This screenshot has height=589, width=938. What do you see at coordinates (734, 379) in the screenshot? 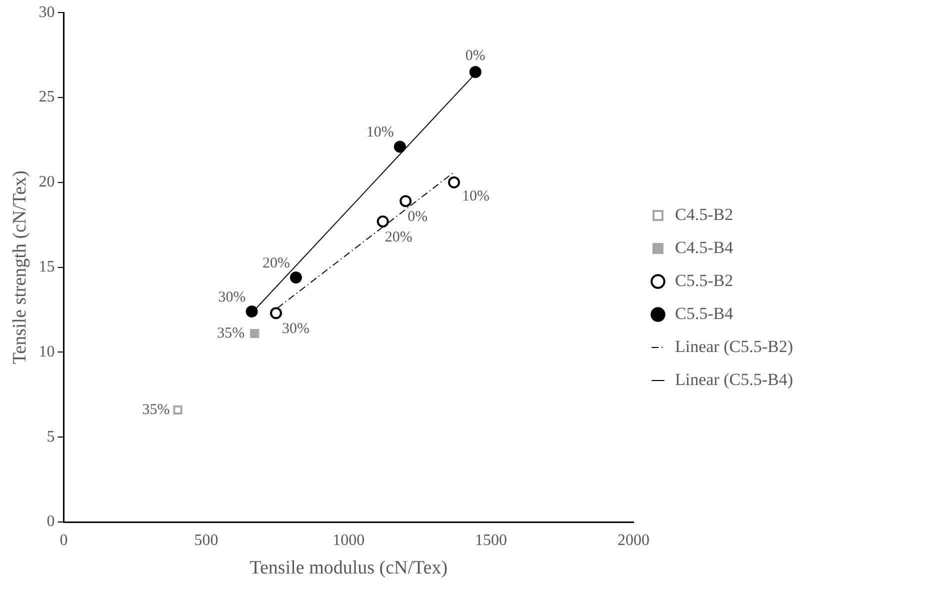
I see `legend-label: Linear (C5.5-B4)` at bounding box center [734, 379].